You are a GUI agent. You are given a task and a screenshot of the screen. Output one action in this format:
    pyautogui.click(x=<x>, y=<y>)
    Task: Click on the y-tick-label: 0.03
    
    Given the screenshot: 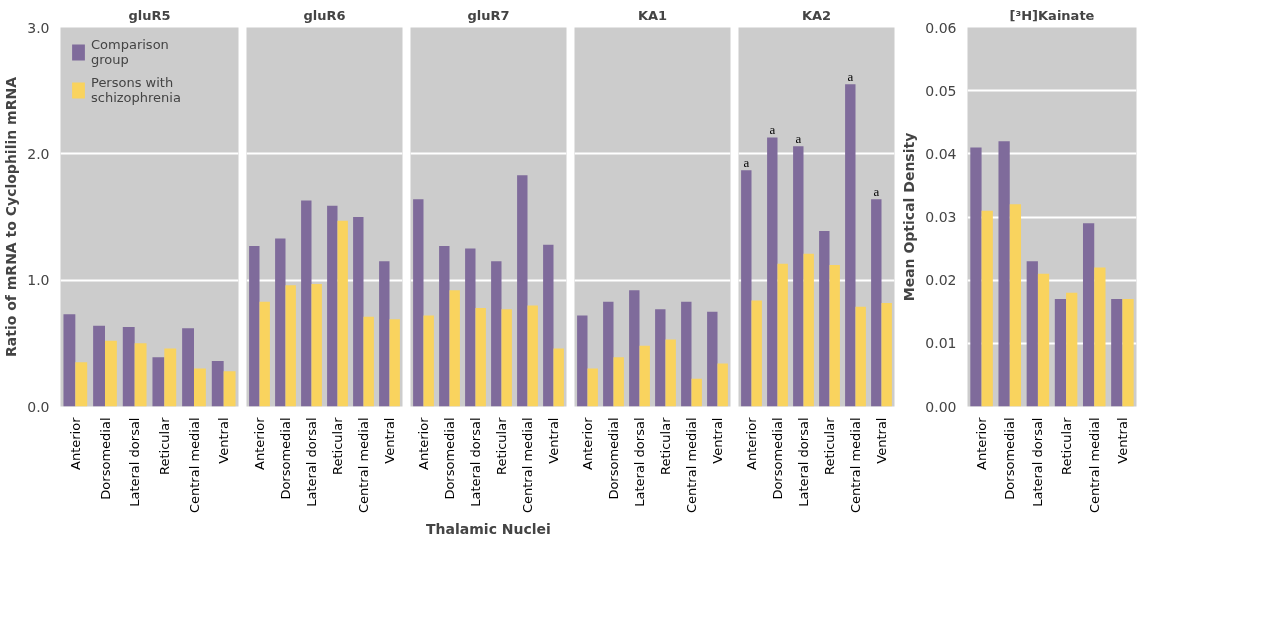 What is the action you would take?
    pyautogui.click(x=941, y=217)
    